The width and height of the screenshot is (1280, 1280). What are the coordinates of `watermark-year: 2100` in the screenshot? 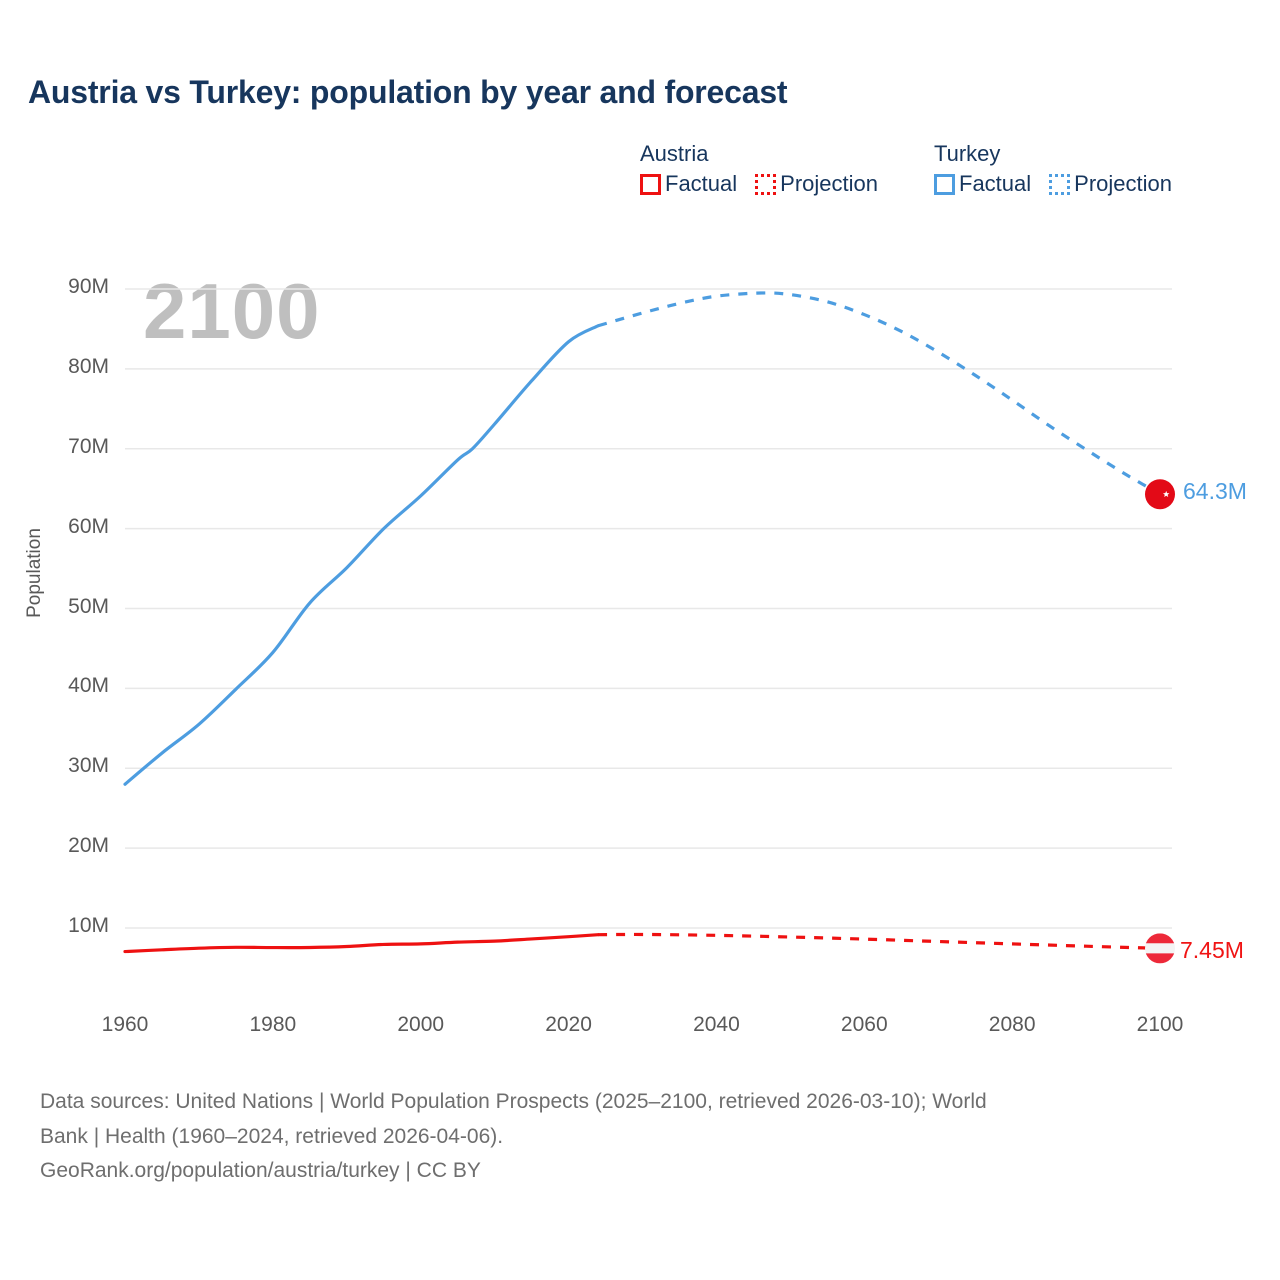 It's located at (232, 311).